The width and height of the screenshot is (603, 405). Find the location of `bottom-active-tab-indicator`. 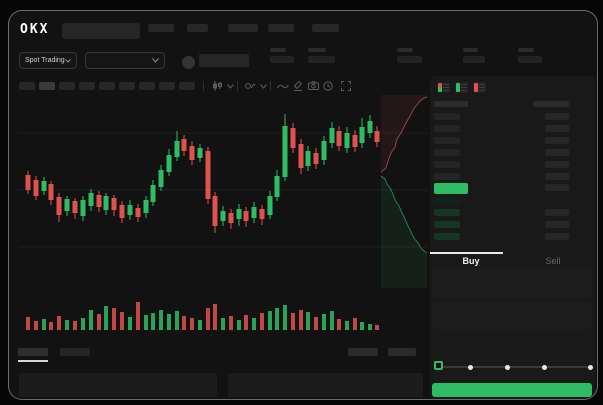

bottom-active-tab-indicator is located at coordinates (33, 361).